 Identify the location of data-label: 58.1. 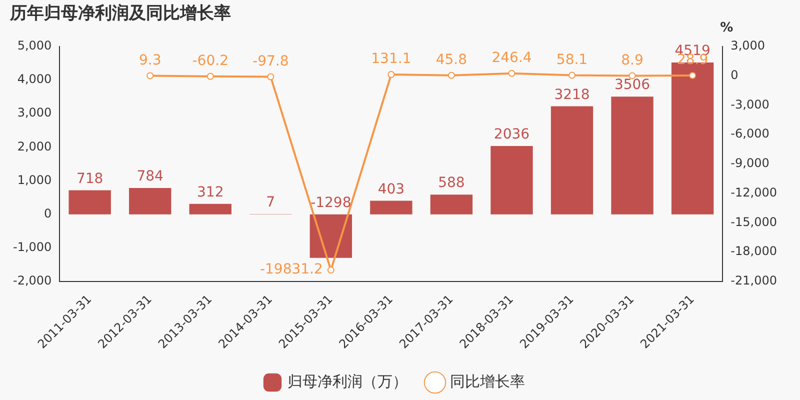
(572, 60).